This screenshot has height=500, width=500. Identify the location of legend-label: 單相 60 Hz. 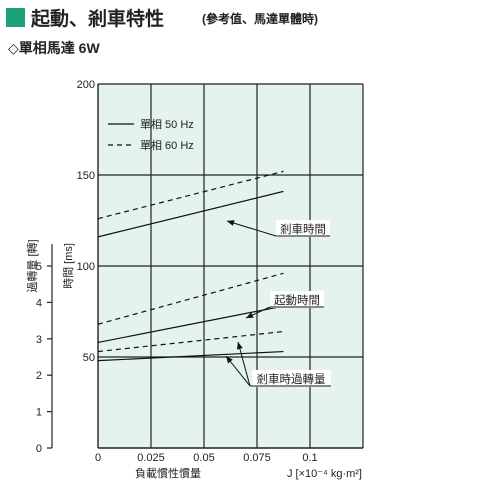
(167, 145).